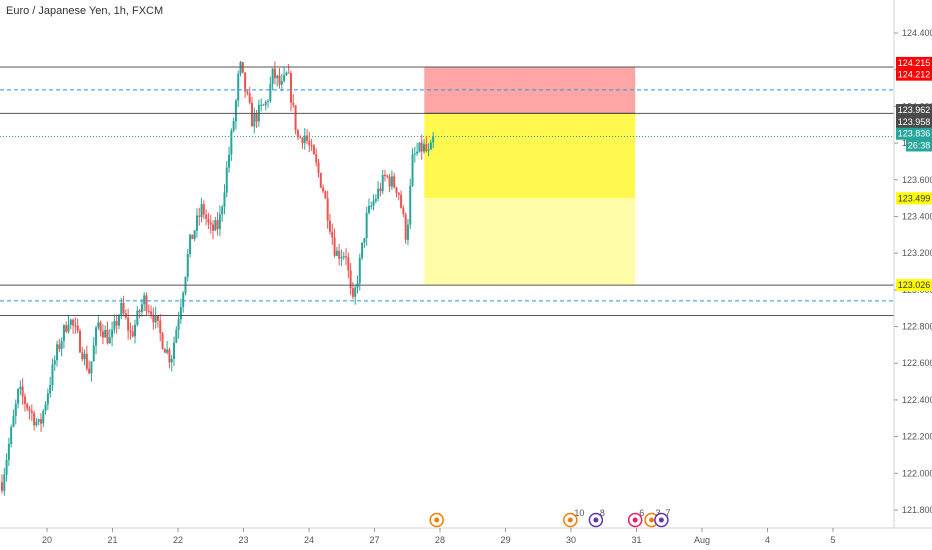 The width and height of the screenshot is (932, 550). What do you see at coordinates (917, 253) in the screenshot?
I see `y-tick-label: 123.200` at bounding box center [917, 253].